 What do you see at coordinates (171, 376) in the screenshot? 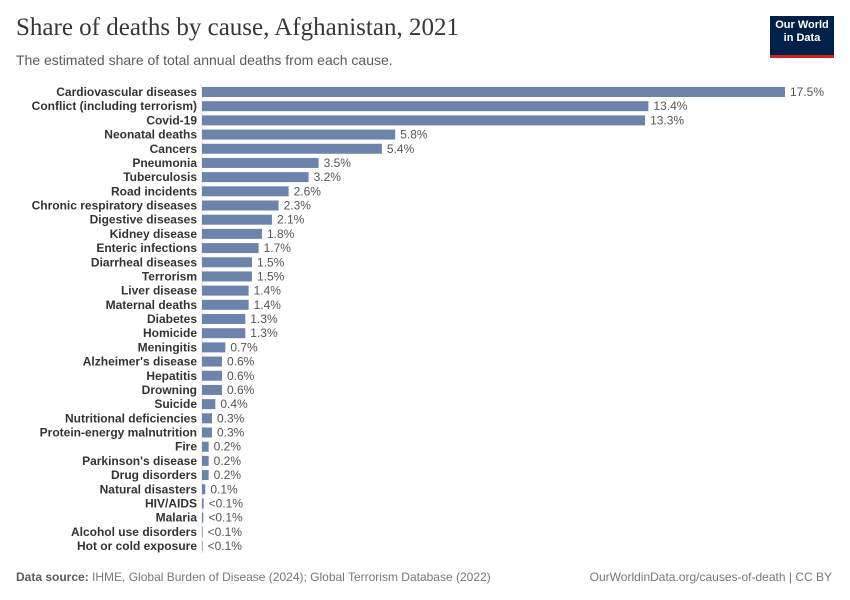
I see `category-label: Hepatitis` at bounding box center [171, 376].